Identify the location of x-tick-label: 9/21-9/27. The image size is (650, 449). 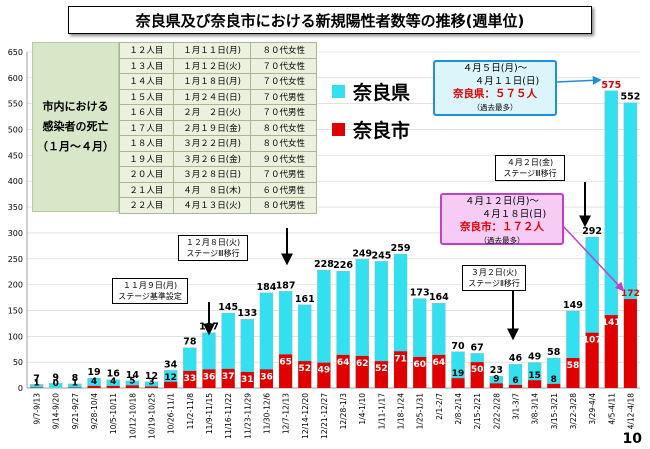
(75, 411).